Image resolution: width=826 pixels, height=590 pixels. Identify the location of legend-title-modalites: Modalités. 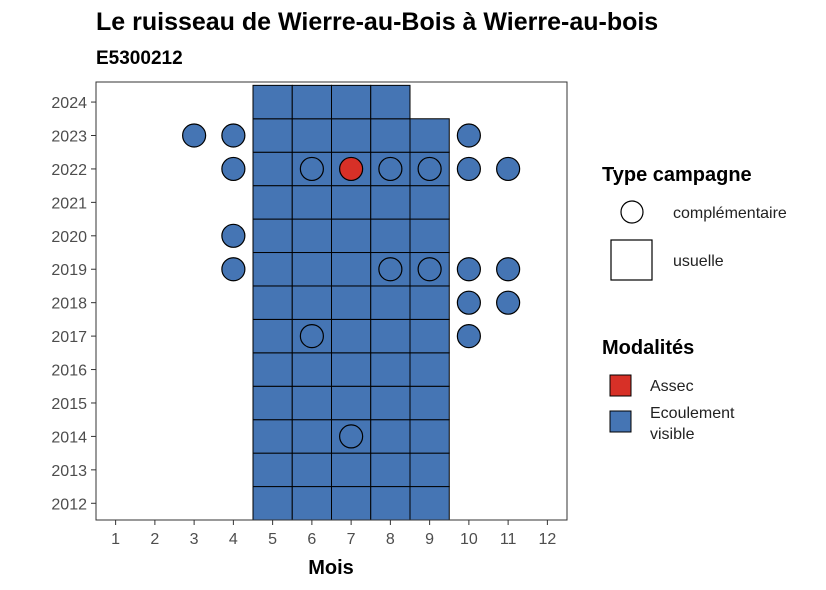
(648, 348).